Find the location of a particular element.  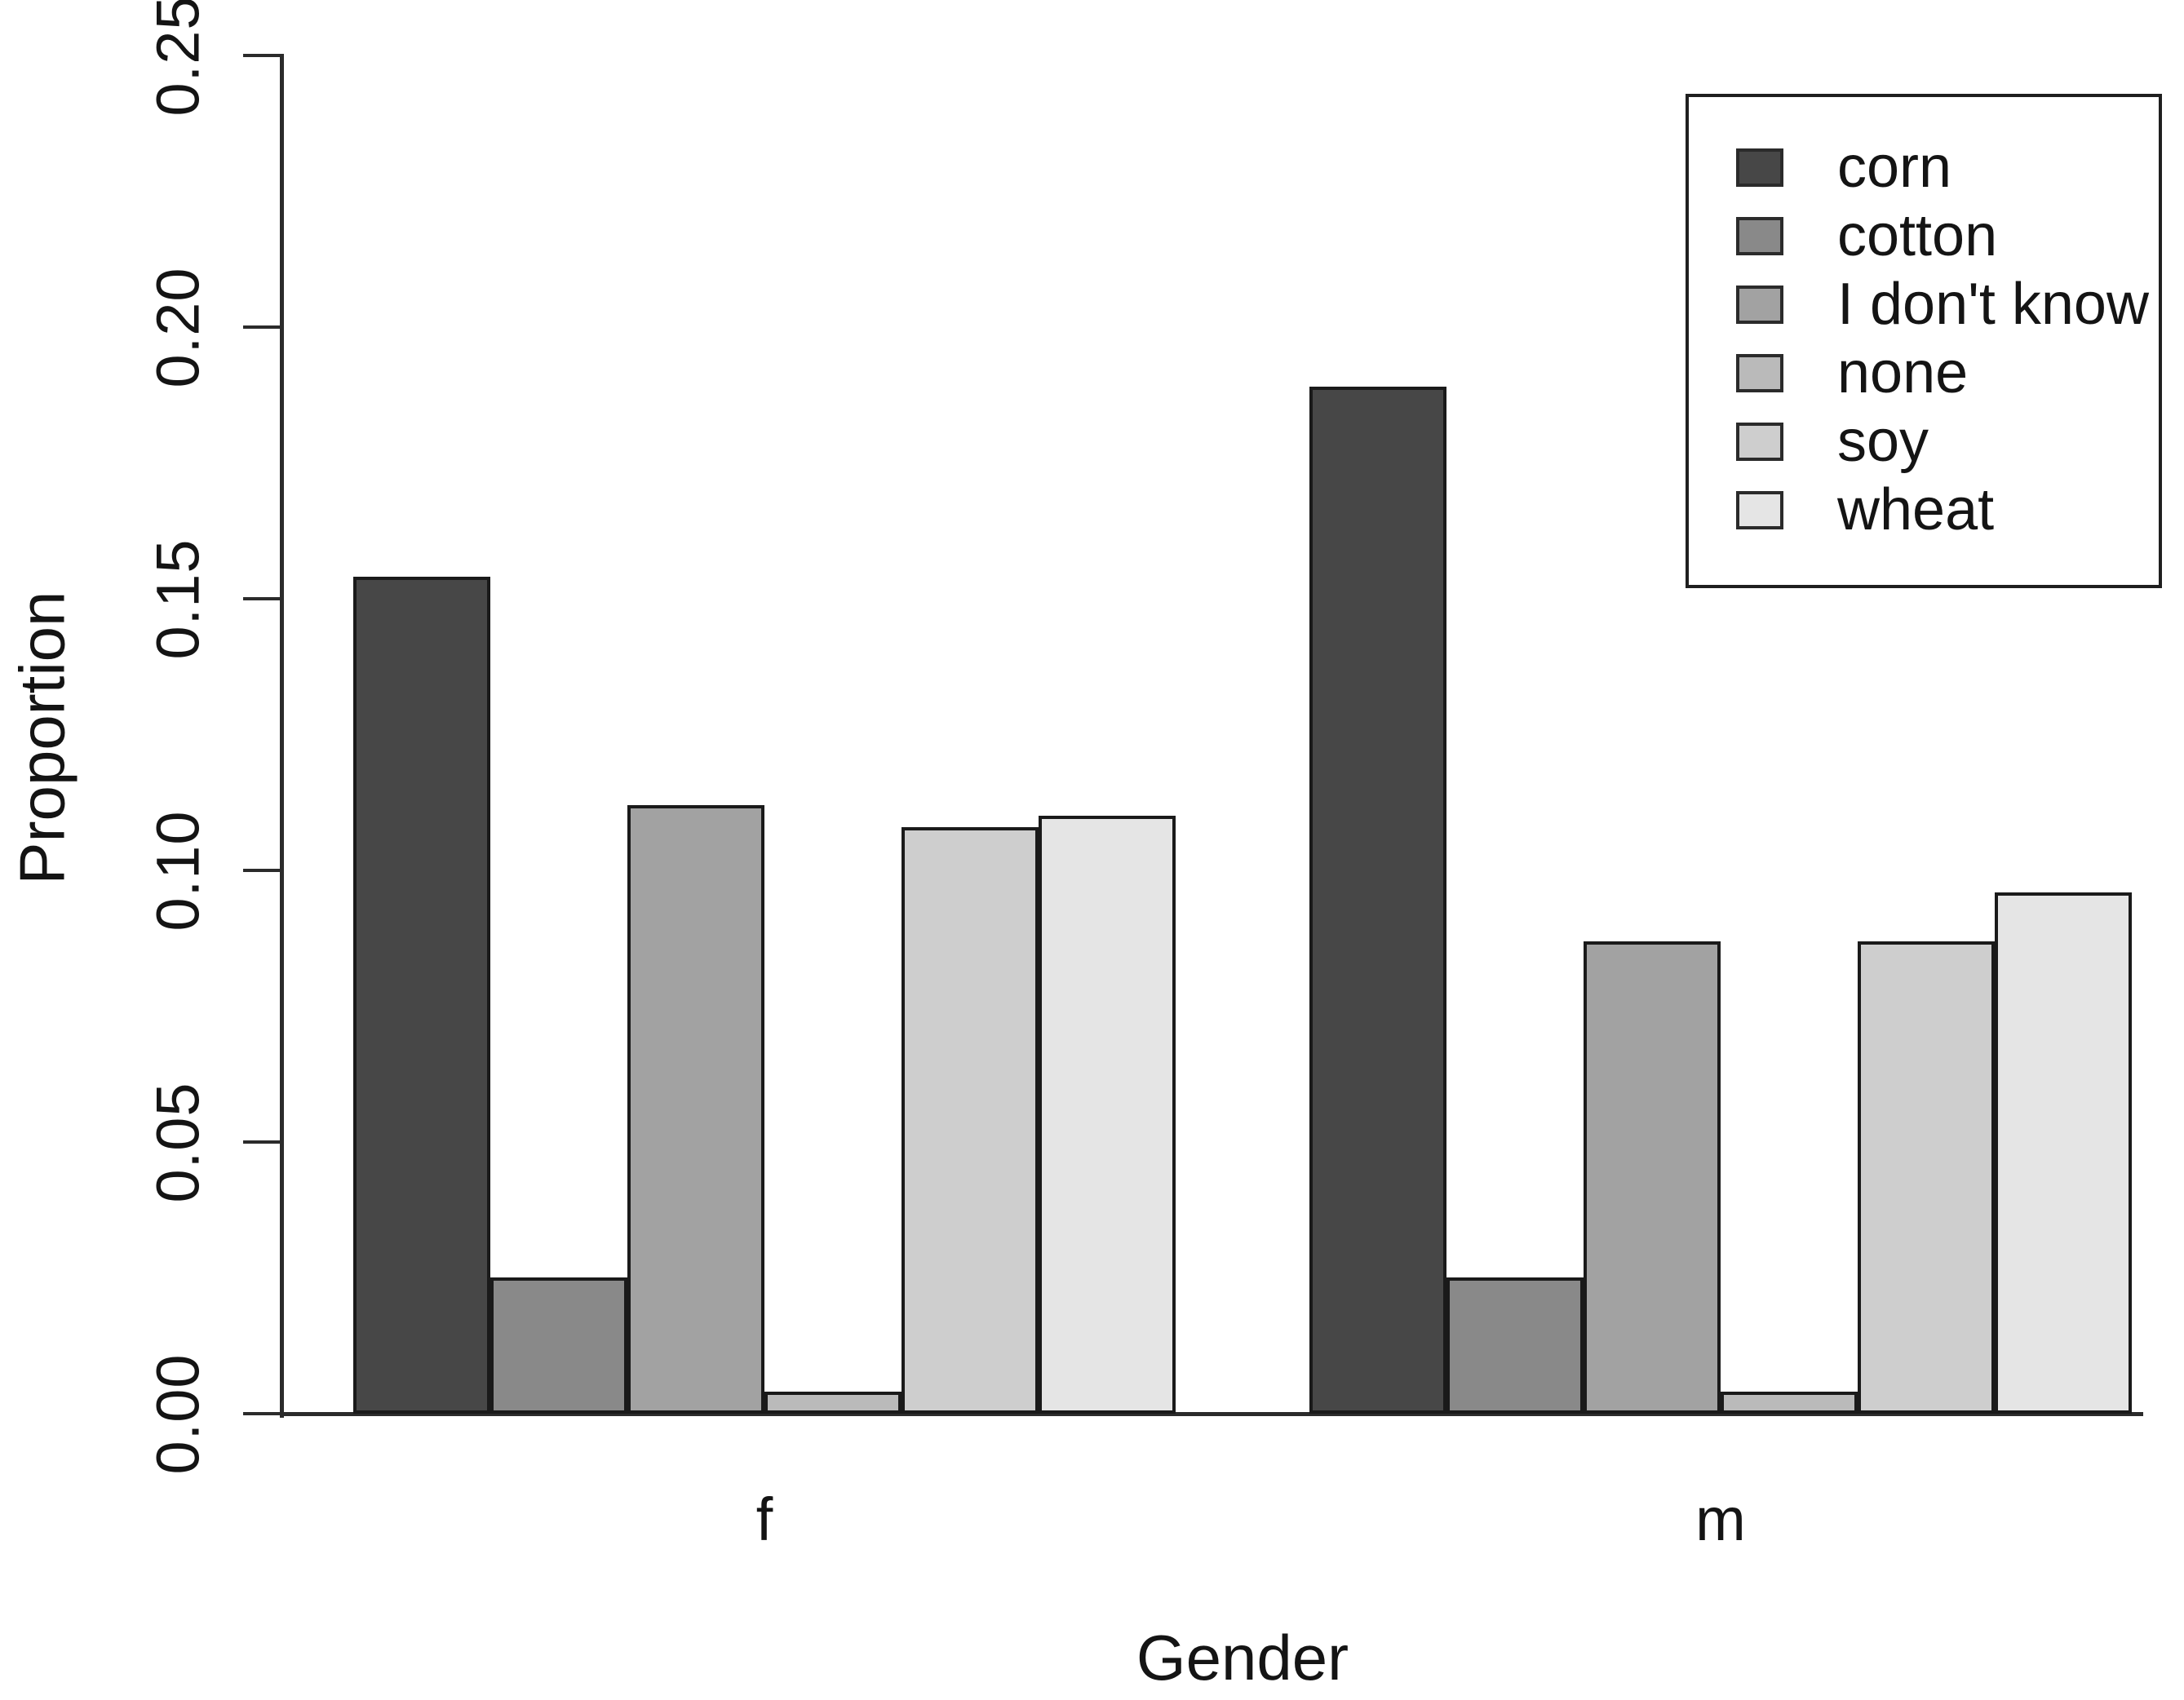

bar-f-corn is located at coordinates (422, 995).